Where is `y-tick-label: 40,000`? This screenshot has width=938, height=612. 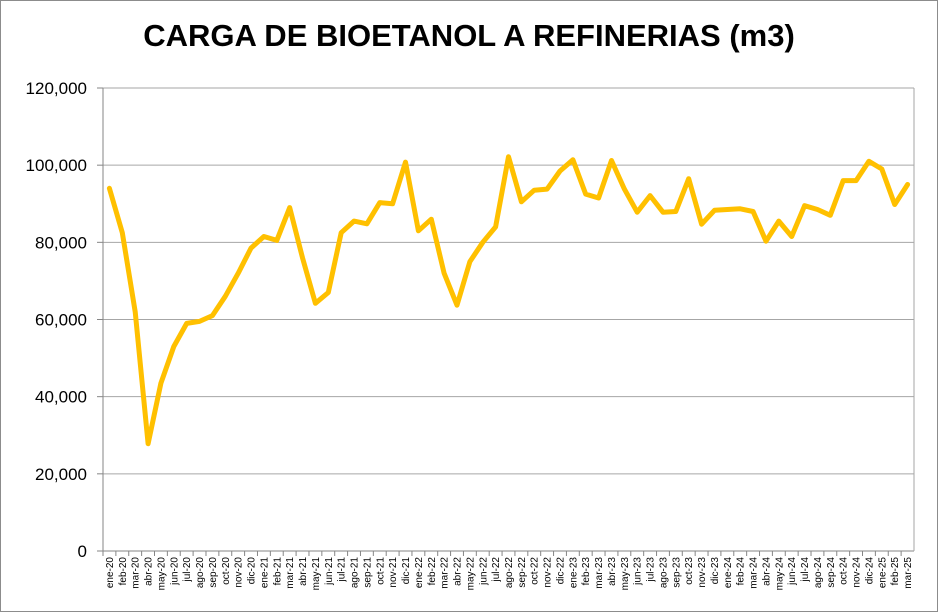
y-tick-label: 40,000 is located at coordinates (61, 397).